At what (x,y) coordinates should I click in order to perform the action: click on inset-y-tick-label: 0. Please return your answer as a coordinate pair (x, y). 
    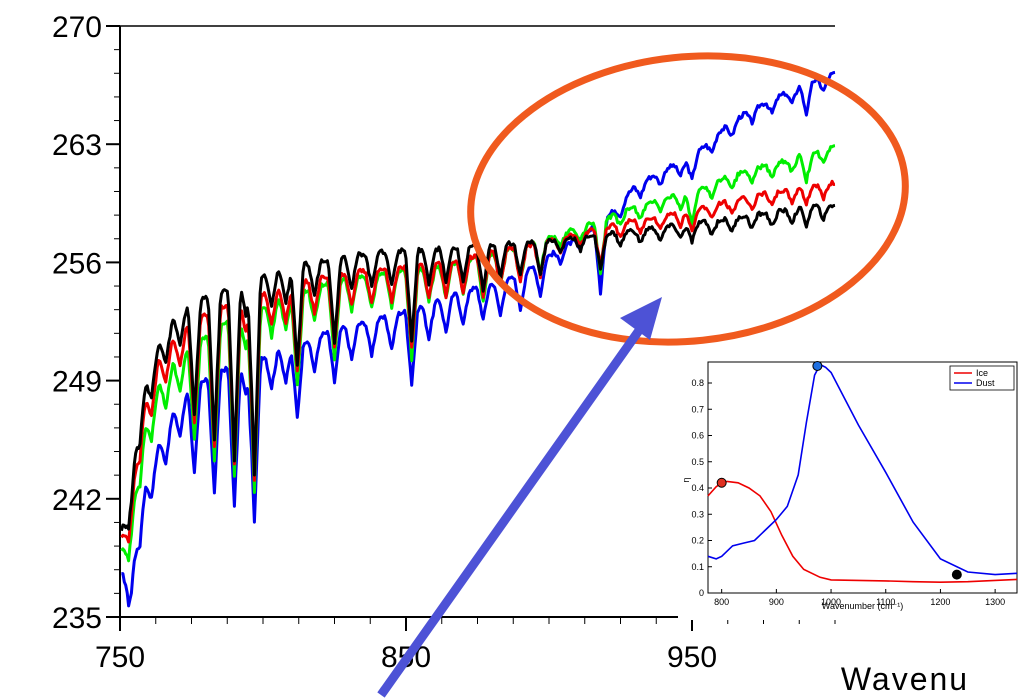
    Looking at the image, I should click on (701, 593).